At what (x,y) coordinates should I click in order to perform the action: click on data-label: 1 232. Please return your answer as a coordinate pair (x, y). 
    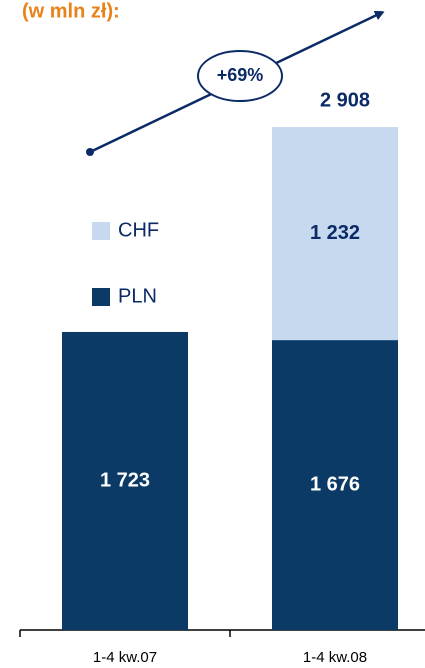
    Looking at the image, I should click on (335, 233).